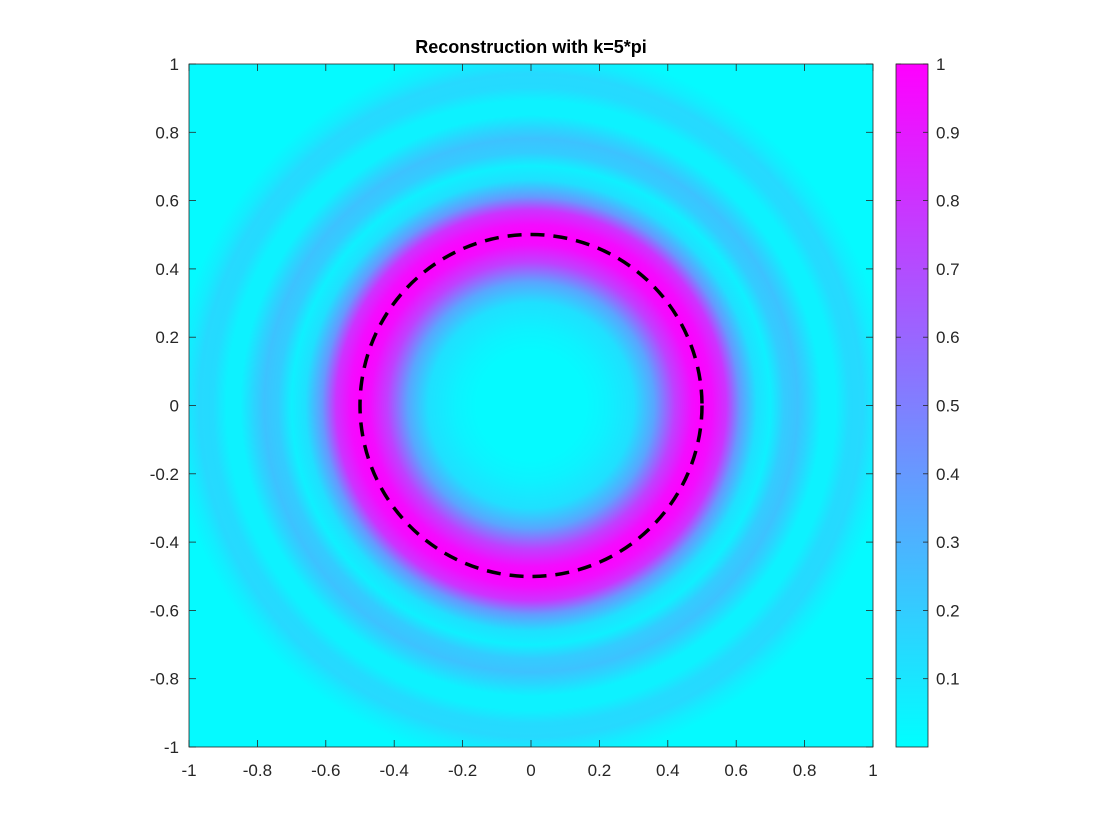 The width and height of the screenshot is (1120, 840). I want to click on colorbar-fill, so click(912, 405).